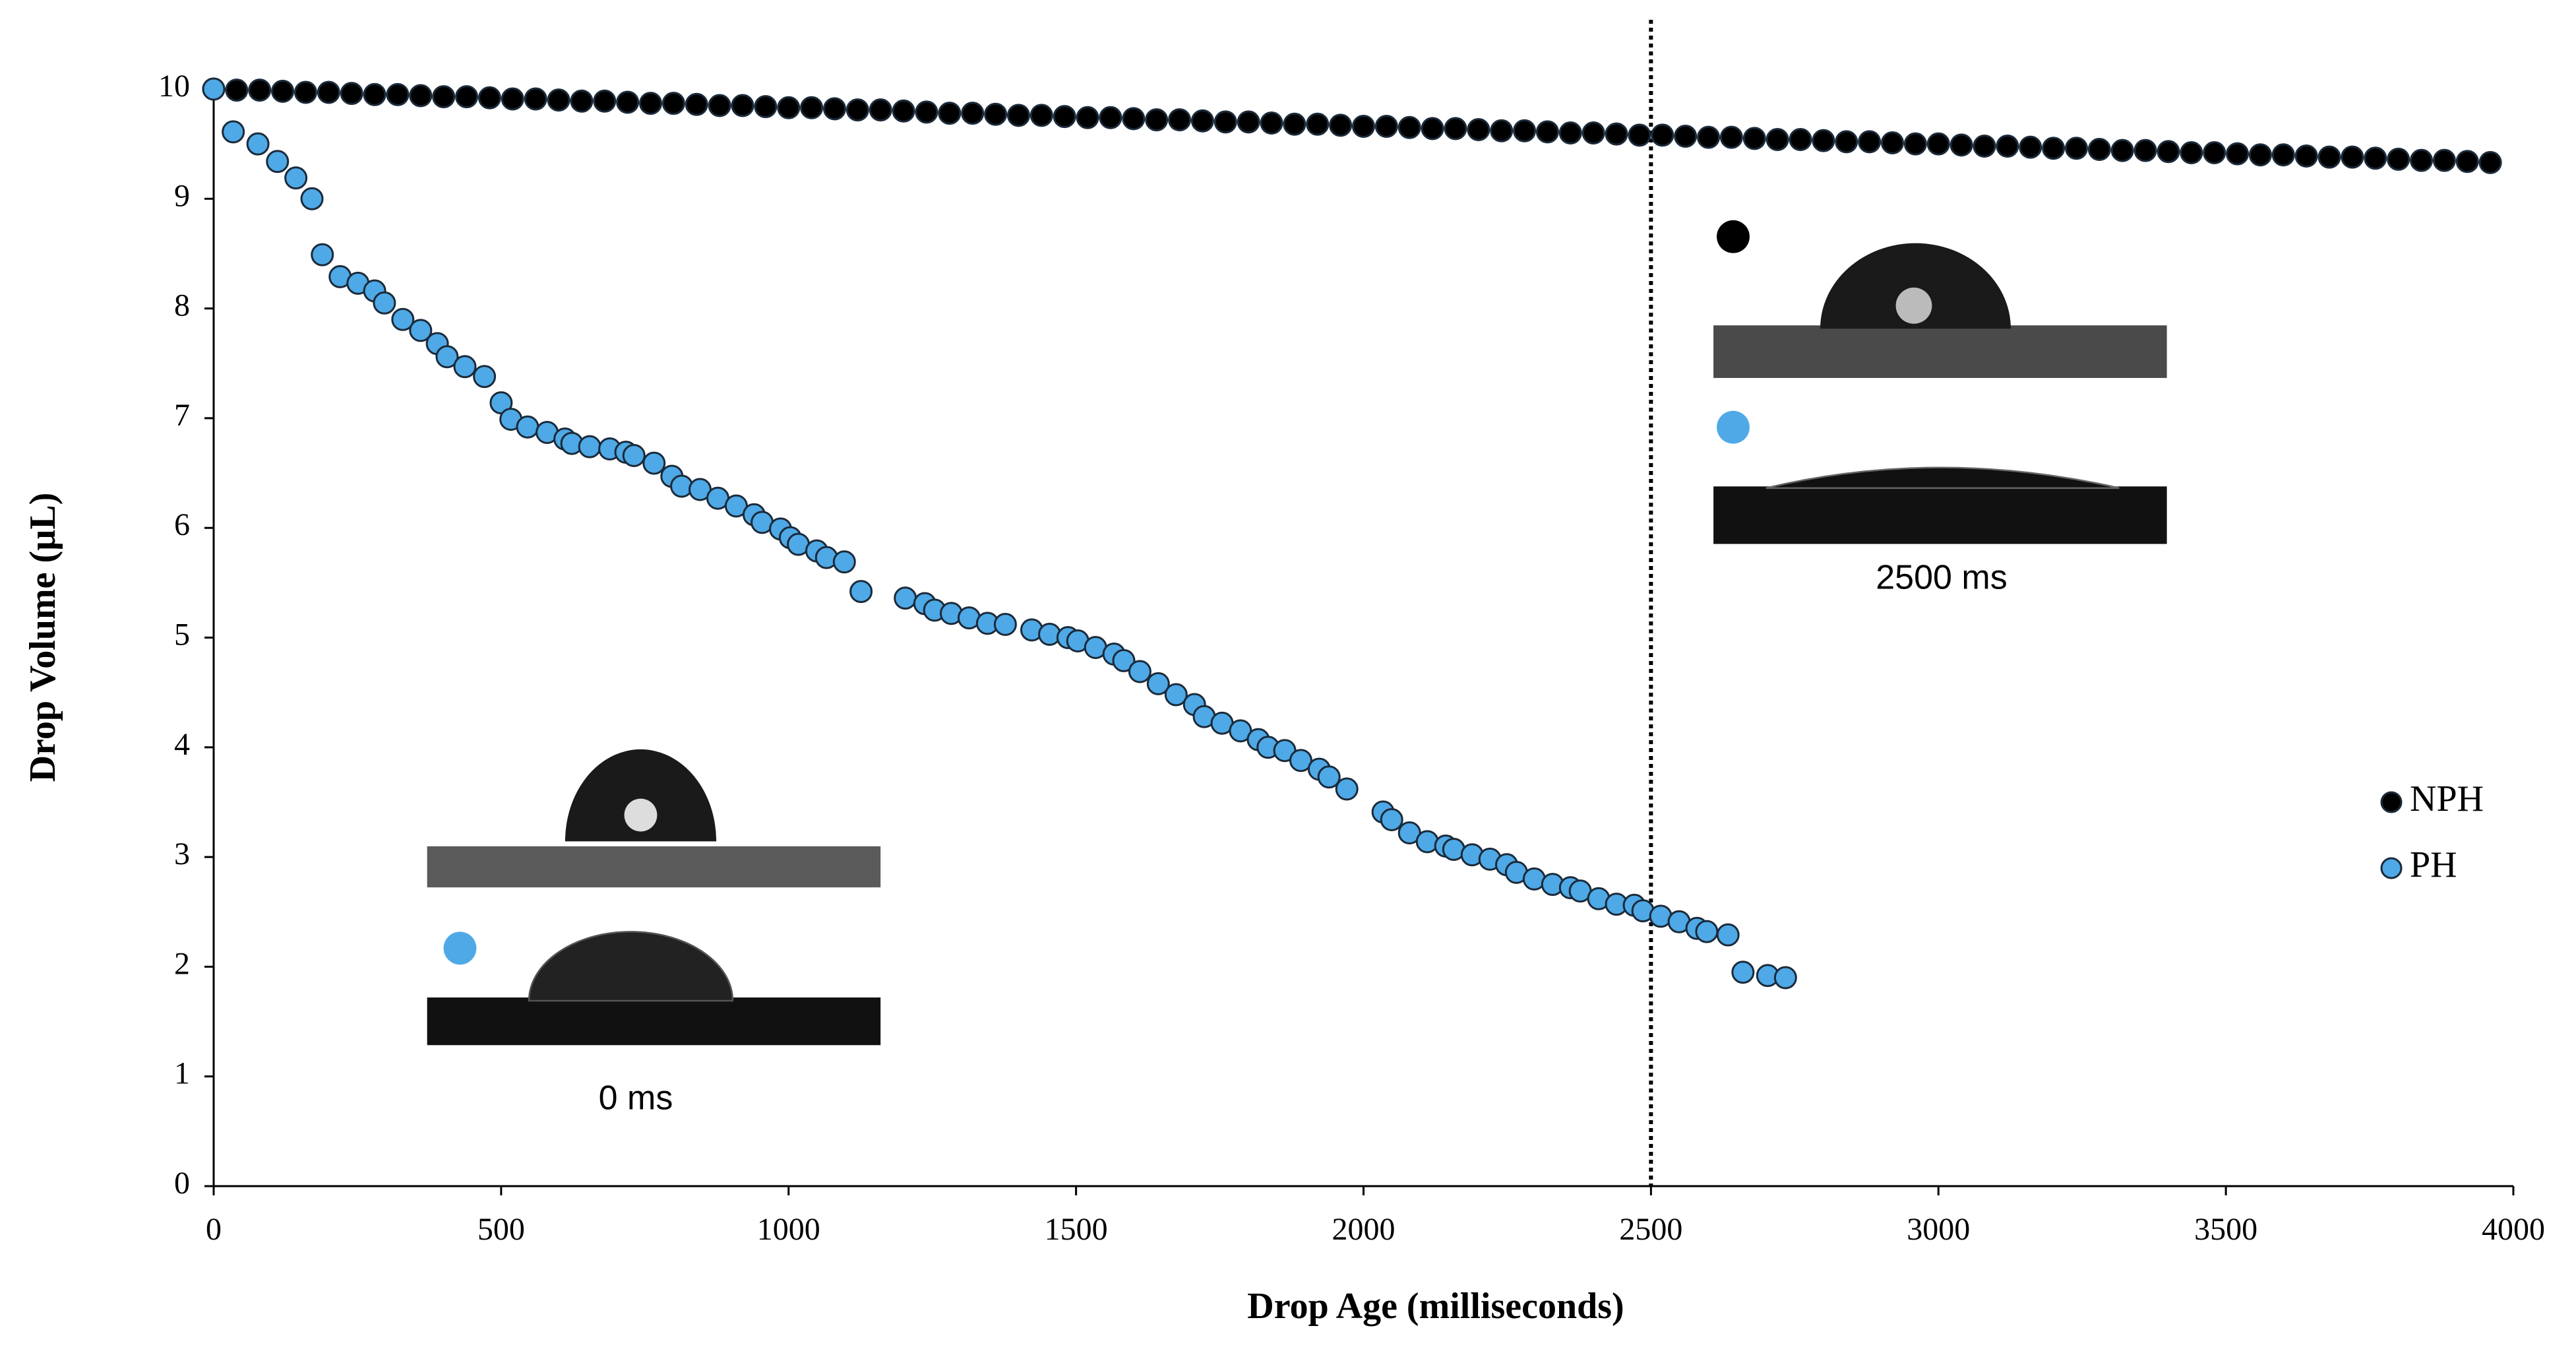 This screenshot has height=1357, width=2576. Describe the element at coordinates (641, 796) in the screenshot. I see `photo-drop` at that location.